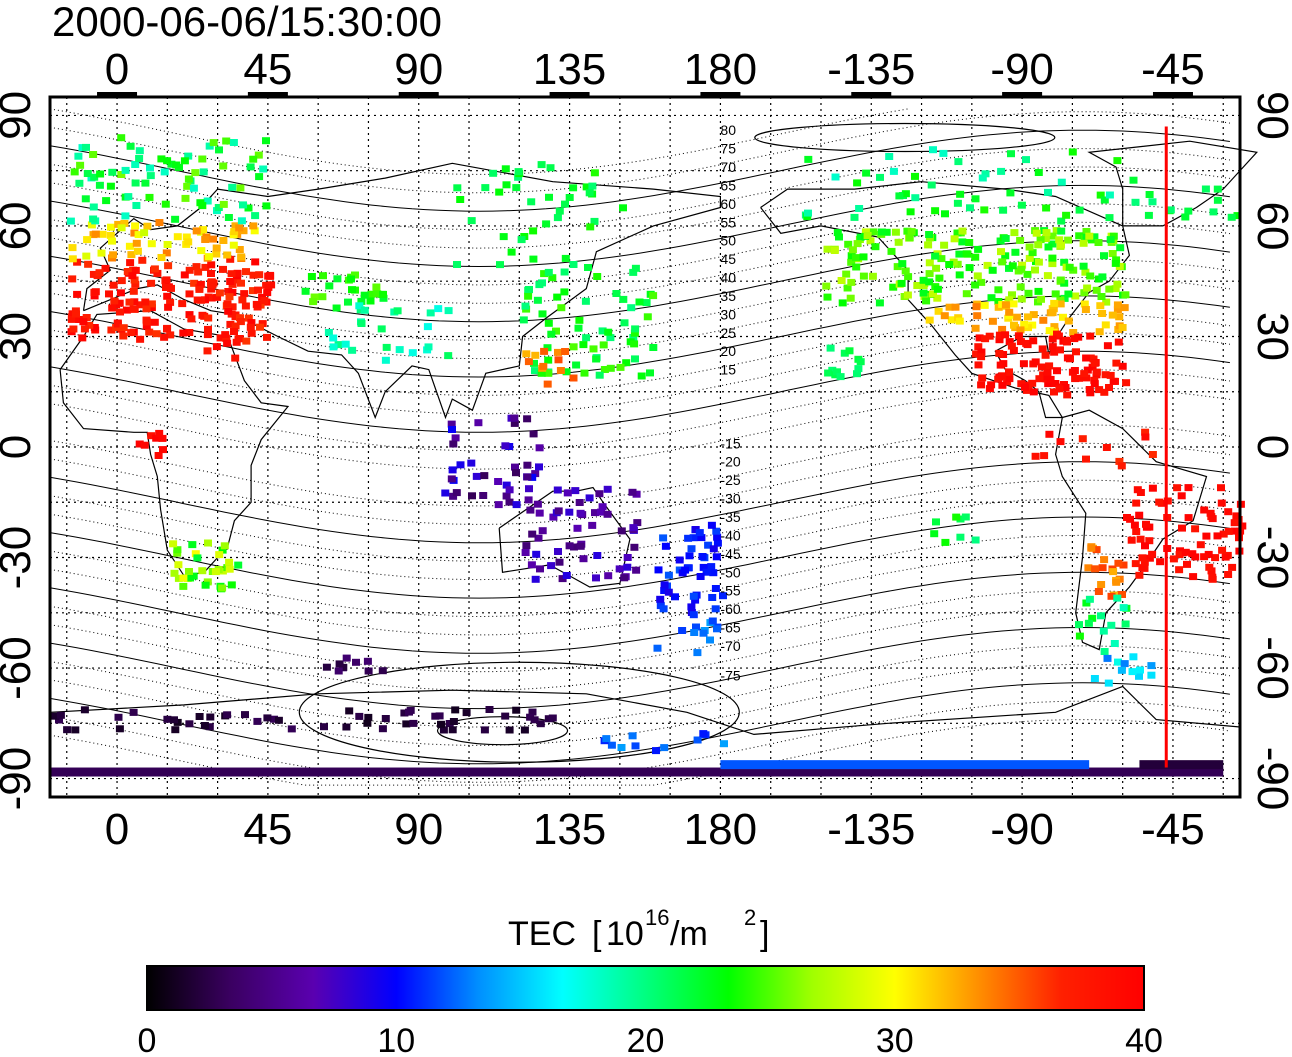 This screenshot has width=1292, height=1057. What do you see at coordinates (20, 450) in the screenshot?
I see `left-latitude-ticks: 90 60 30 0 -30 -60 -90` at bounding box center [20, 450].